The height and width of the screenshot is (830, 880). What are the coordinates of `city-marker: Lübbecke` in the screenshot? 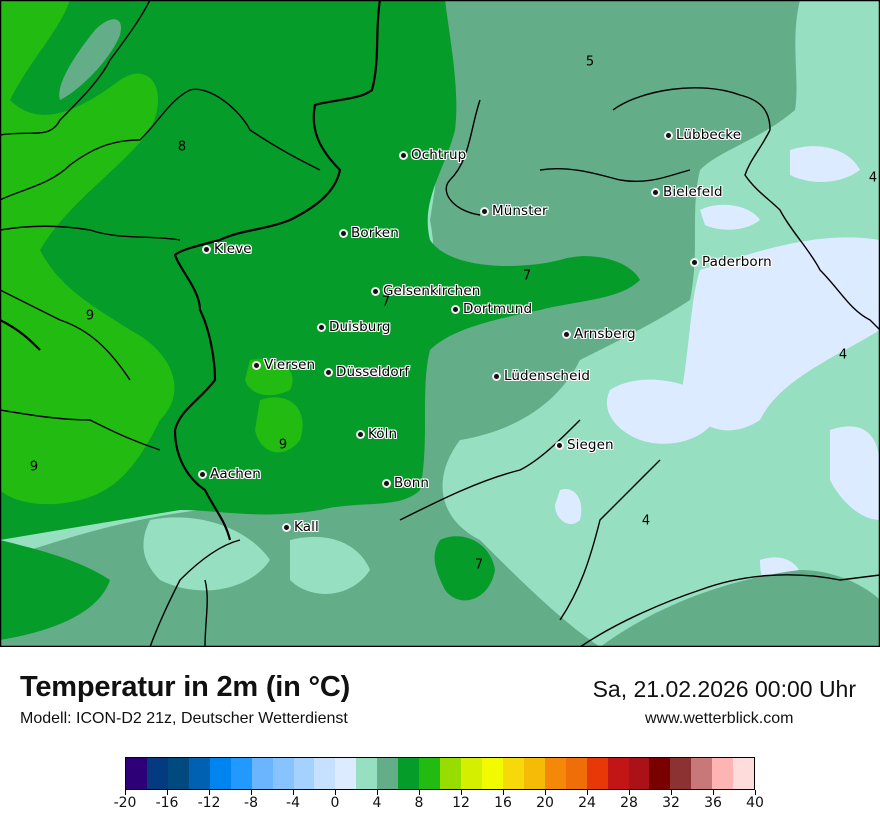 It's located at (703, 135).